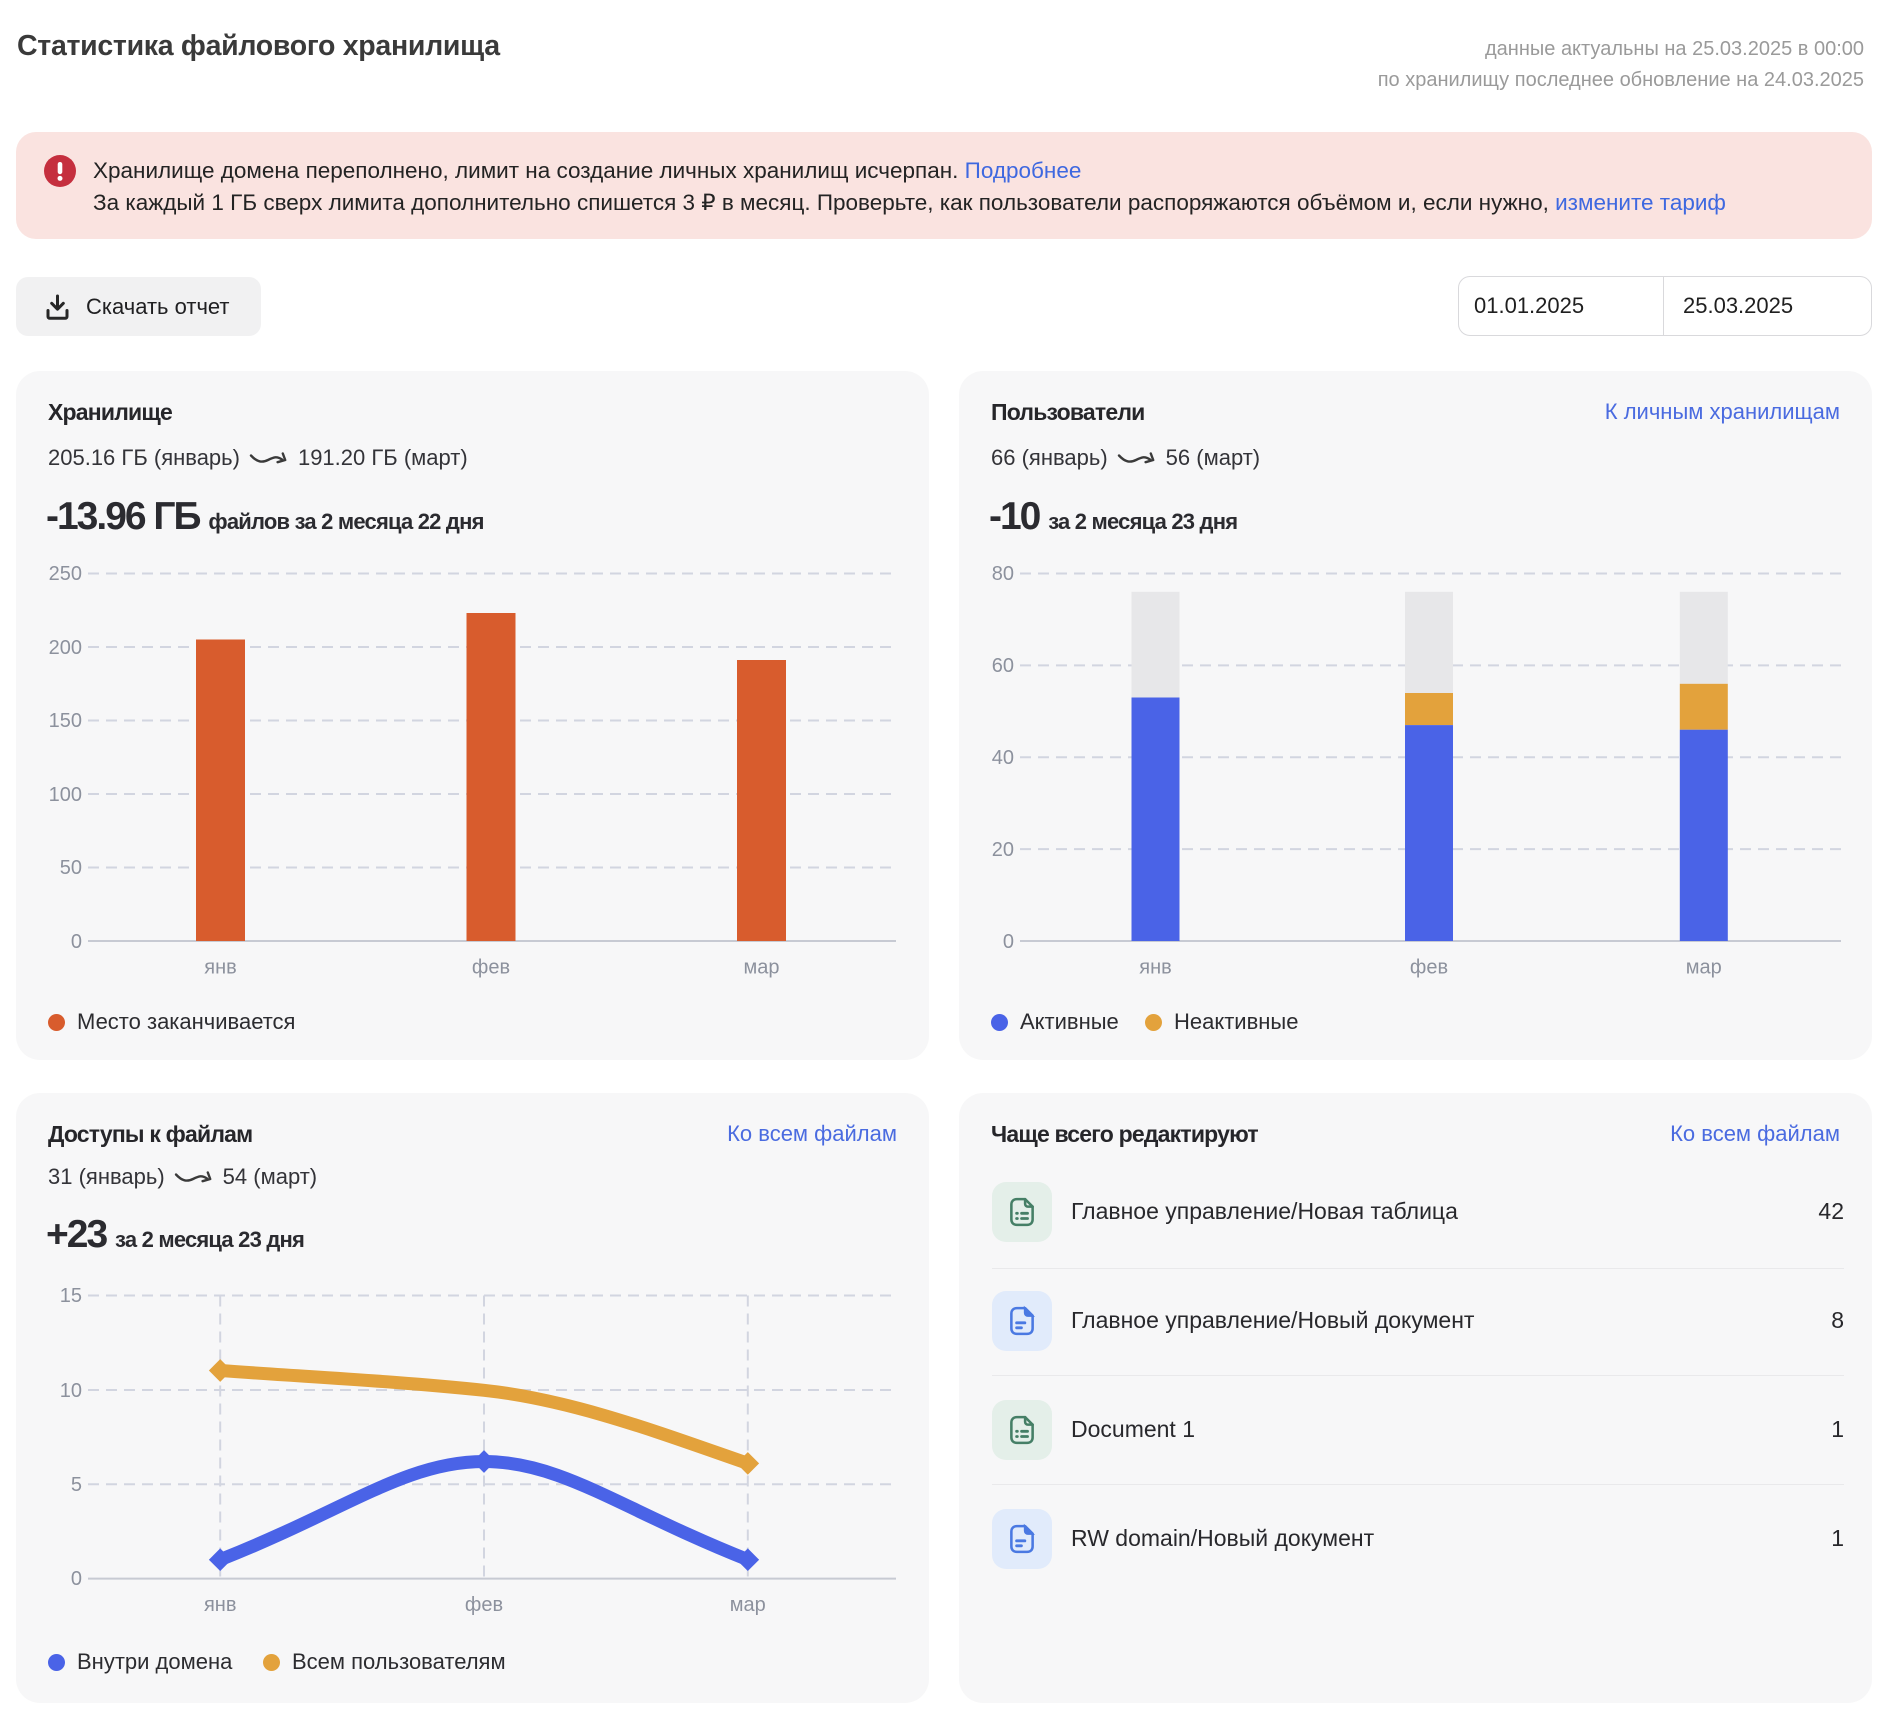 The width and height of the screenshot is (1901, 1720). Describe the element at coordinates (71, 1296) in the screenshot. I see `svg-text: 15` at that location.